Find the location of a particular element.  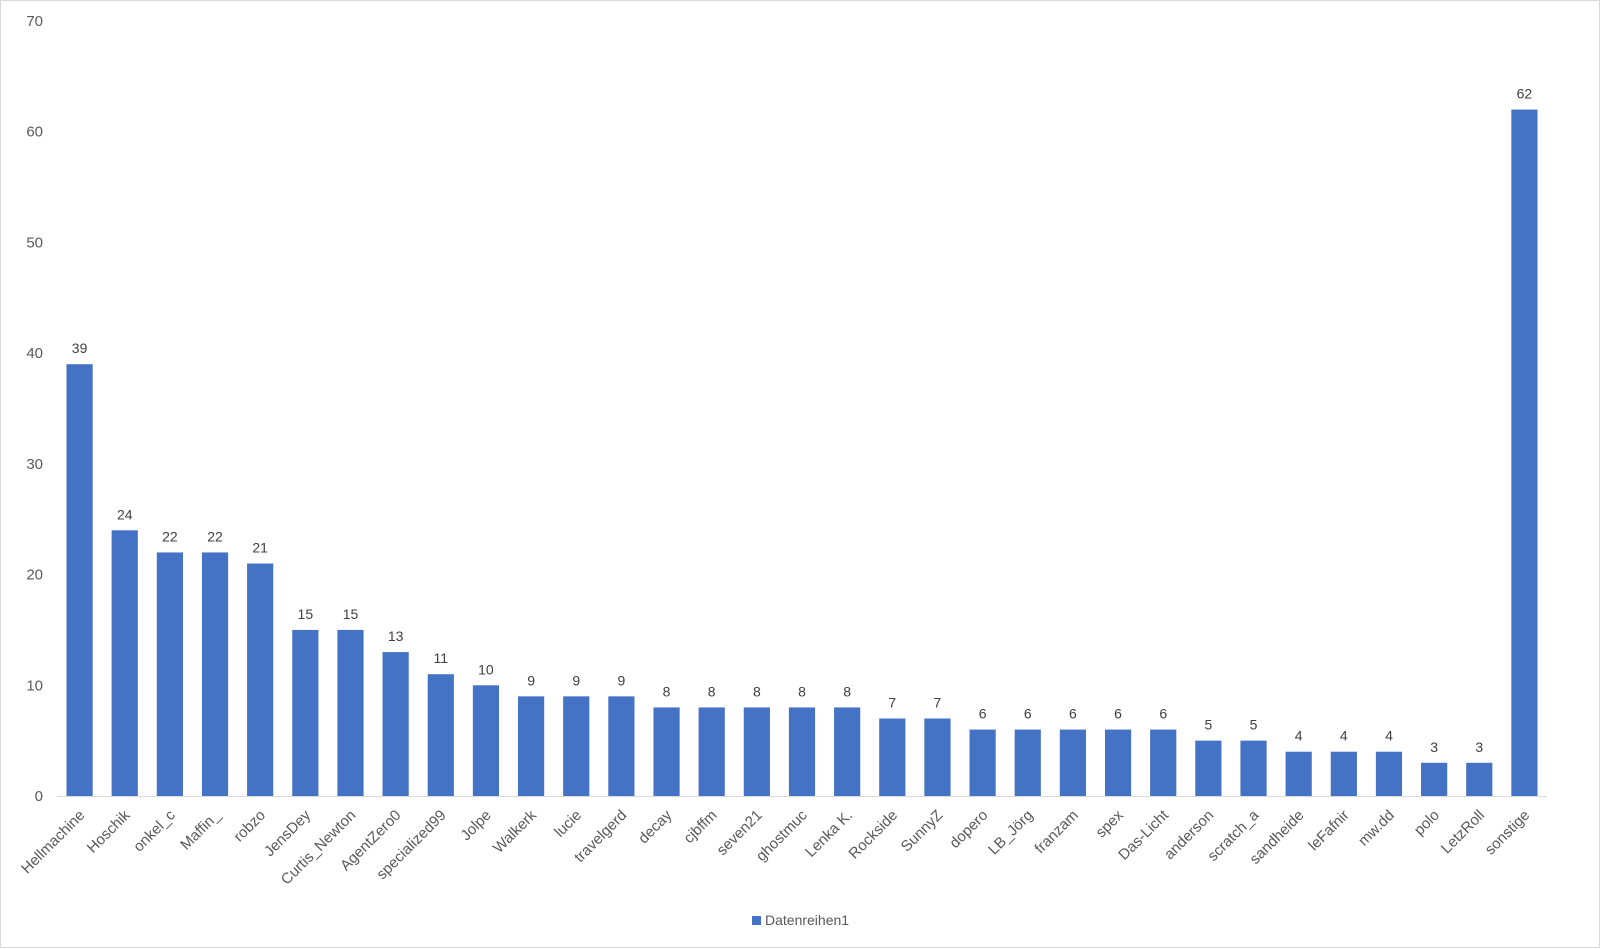

x-tick-label: Rockside is located at coordinates (873, 835).